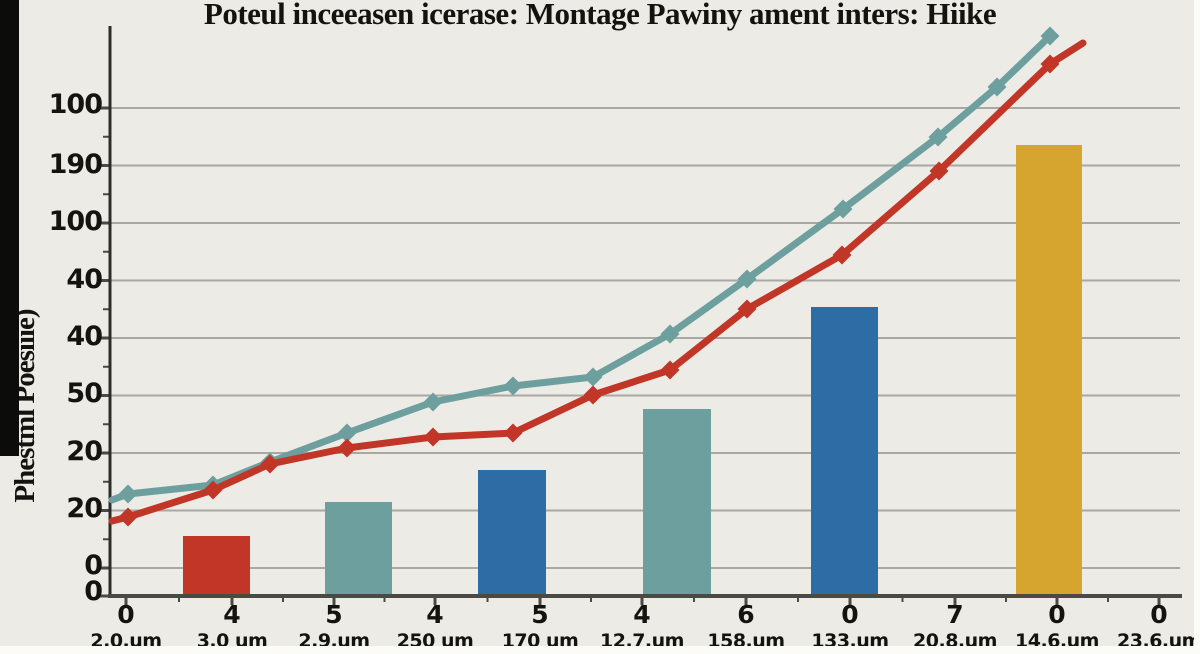 This screenshot has height=654, width=1200. What do you see at coordinates (216, 565) in the screenshot?
I see `red-bar` at bounding box center [216, 565].